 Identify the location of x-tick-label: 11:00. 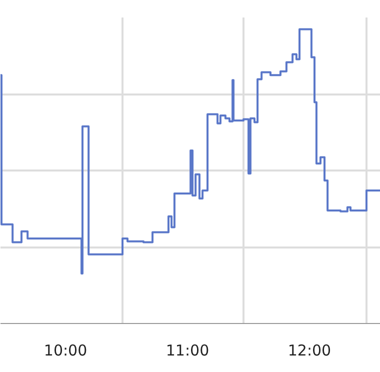
(188, 351).